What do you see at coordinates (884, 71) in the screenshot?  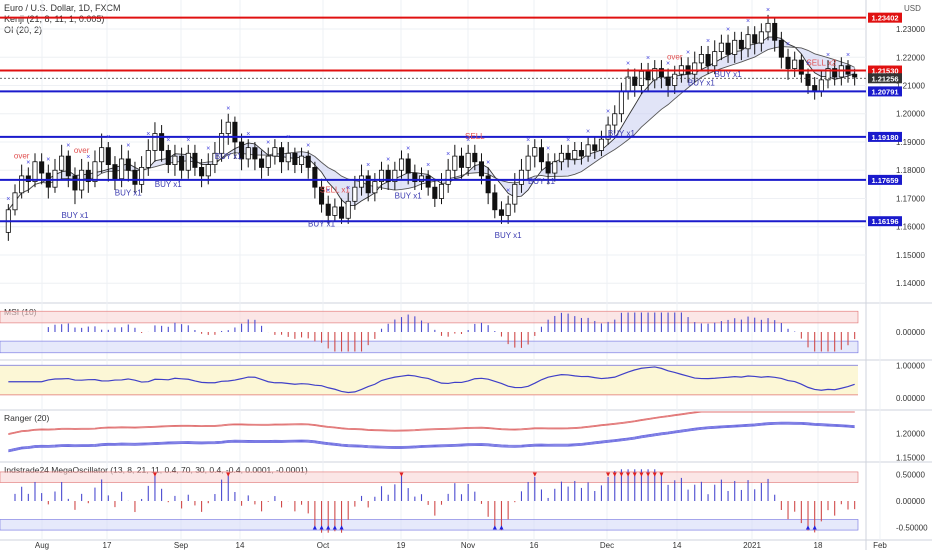 I see `level-label: 1.21530` at bounding box center [884, 71].